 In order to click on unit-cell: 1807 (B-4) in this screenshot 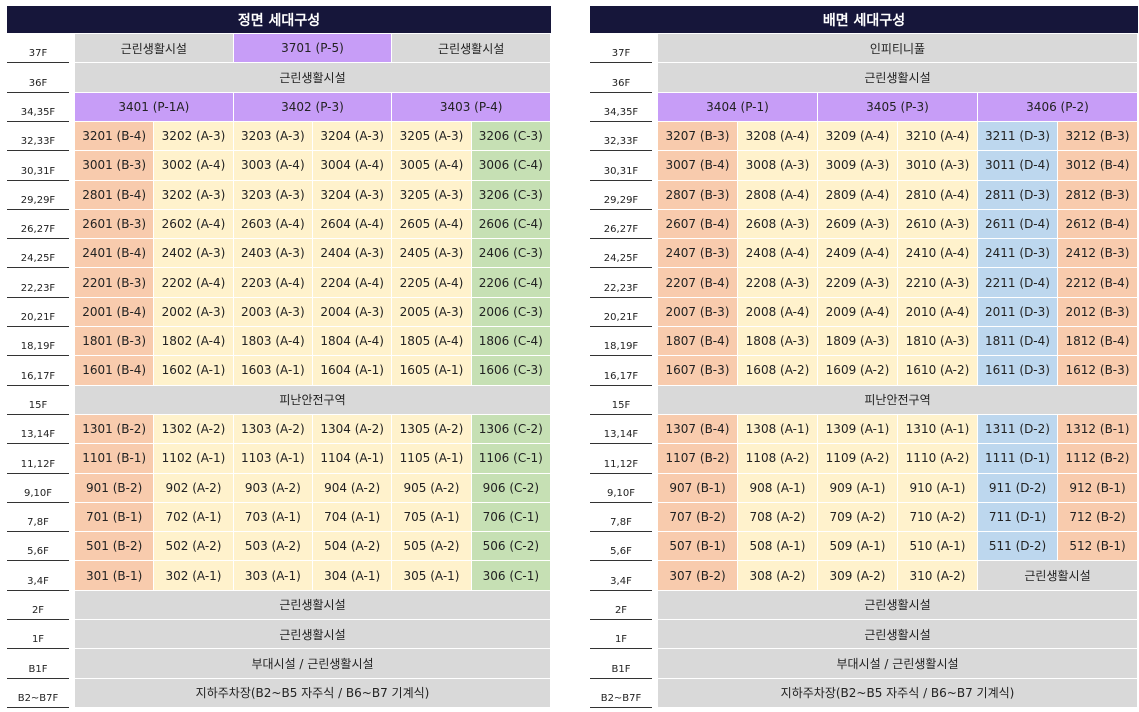, I will do `click(698, 342)`.